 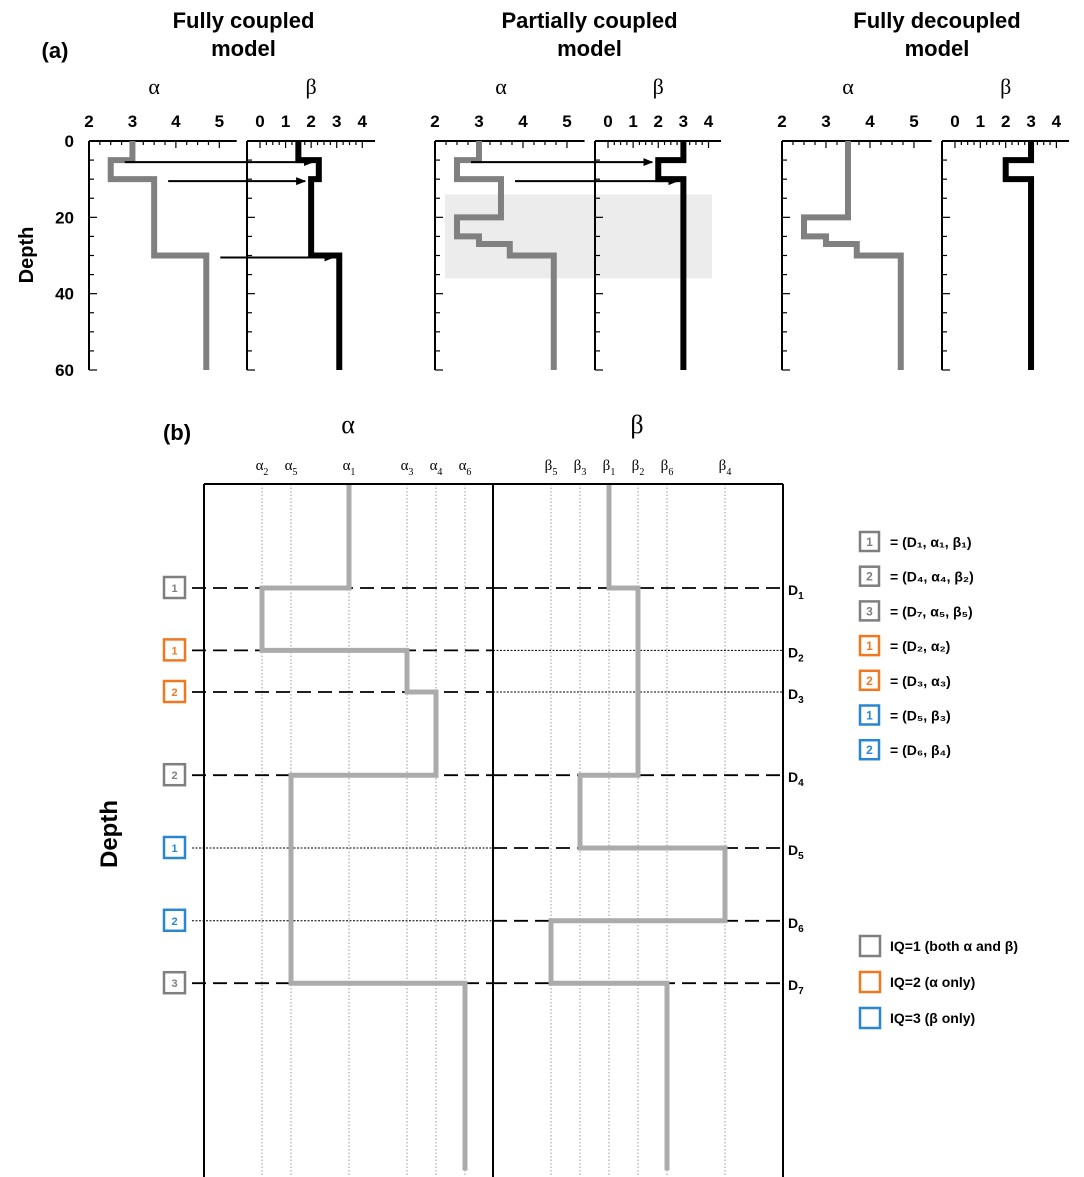 What do you see at coordinates (349, 468) in the screenshot?
I see `alpha-param-label: α1` at bounding box center [349, 468].